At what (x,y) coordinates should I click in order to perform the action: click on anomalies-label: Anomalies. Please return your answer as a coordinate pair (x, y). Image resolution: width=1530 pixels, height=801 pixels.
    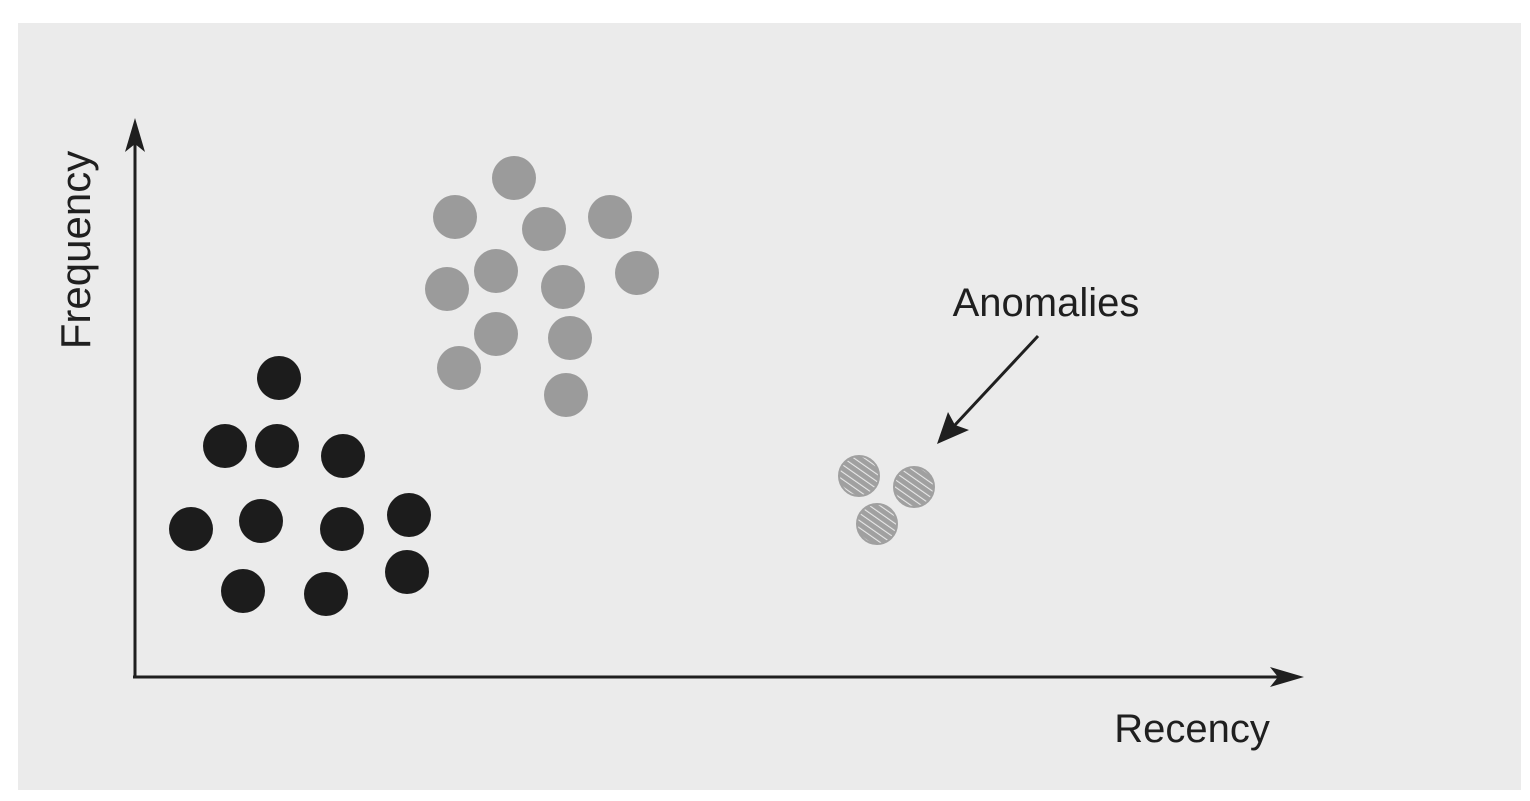
    Looking at the image, I should click on (1046, 303).